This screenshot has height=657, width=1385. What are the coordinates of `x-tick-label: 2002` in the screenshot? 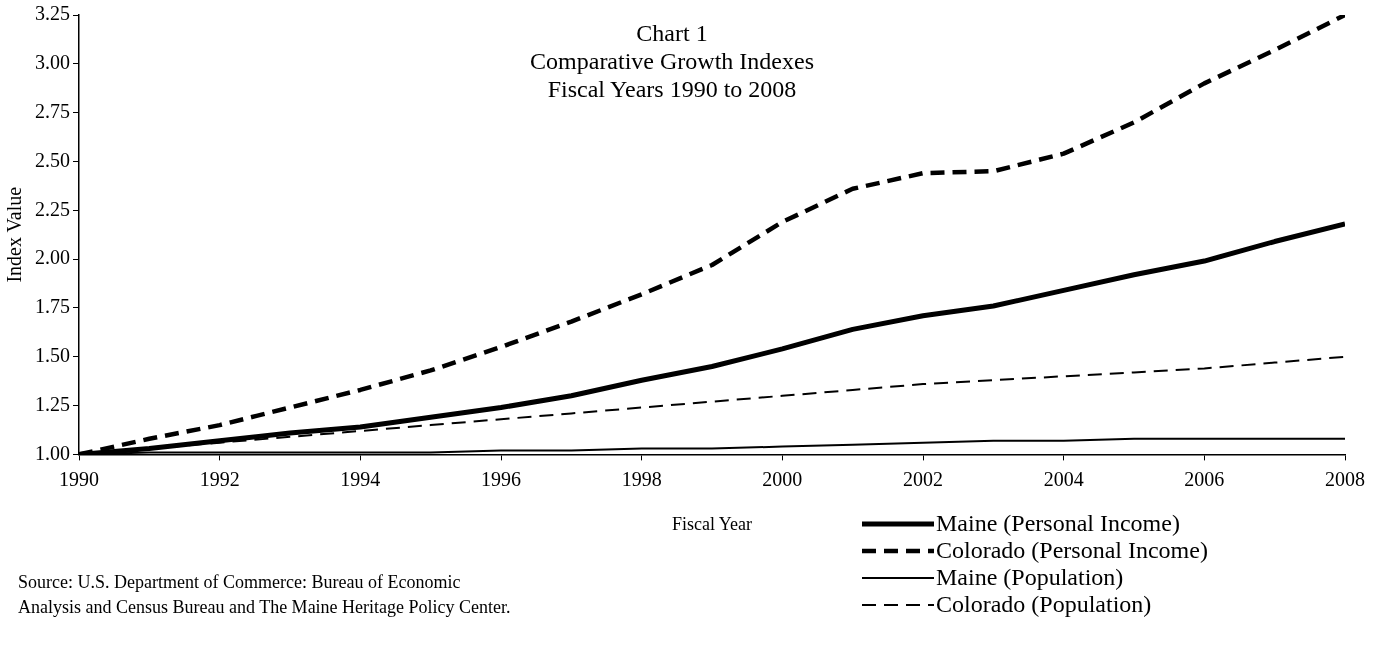 It's located at (923, 478).